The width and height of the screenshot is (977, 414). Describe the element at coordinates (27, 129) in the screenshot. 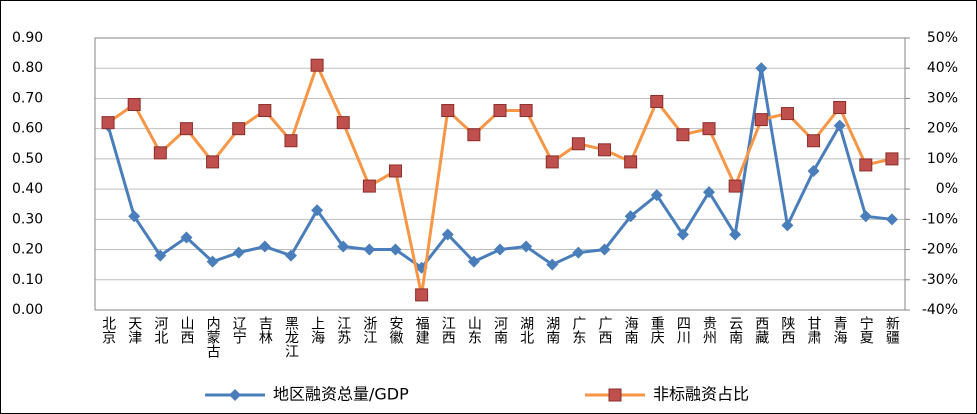

I see `y-tick-label: 0.60` at that location.